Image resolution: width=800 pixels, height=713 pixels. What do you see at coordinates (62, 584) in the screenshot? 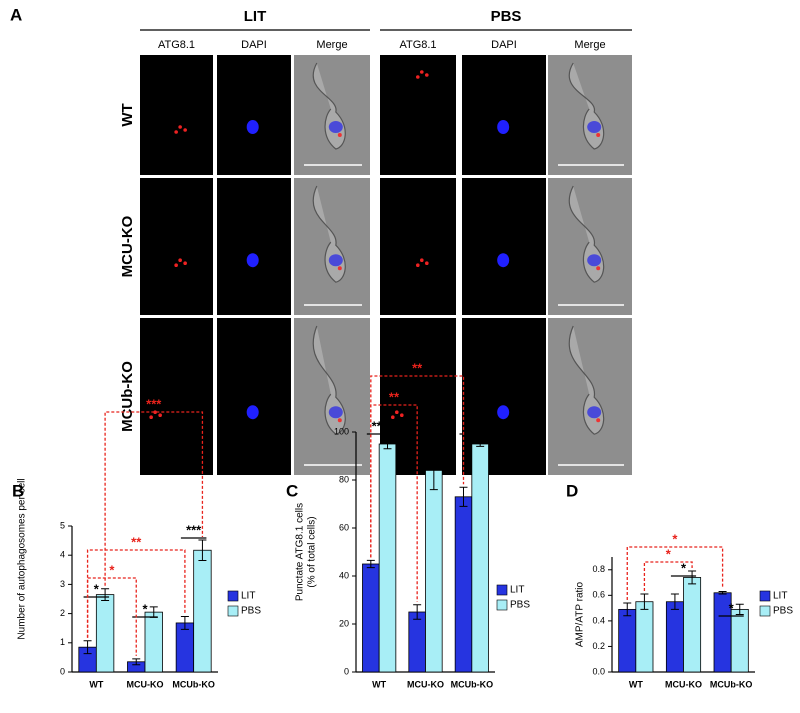
I see `y-tick-label: 3` at bounding box center [62, 584].